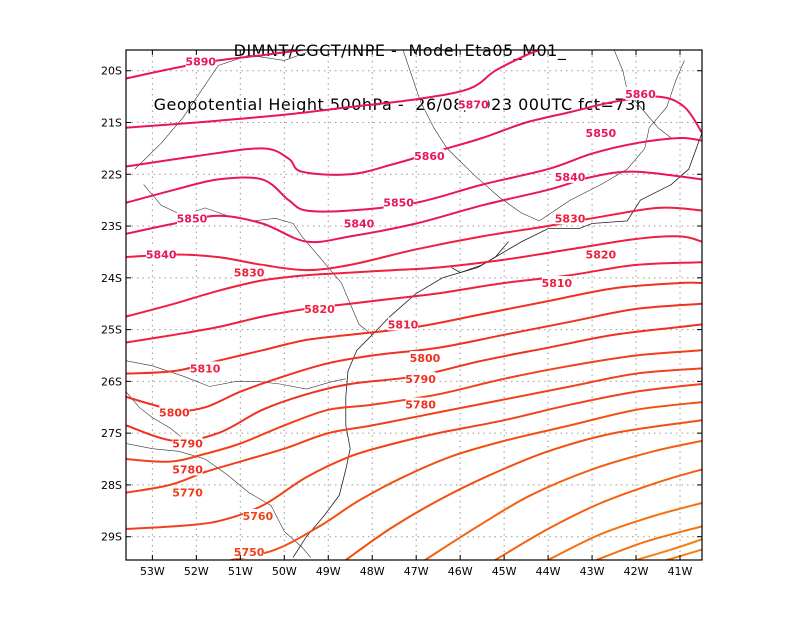  What do you see at coordinates (111, 122) in the screenshot?
I see `lat-tick-label: 21S` at bounding box center [111, 122].